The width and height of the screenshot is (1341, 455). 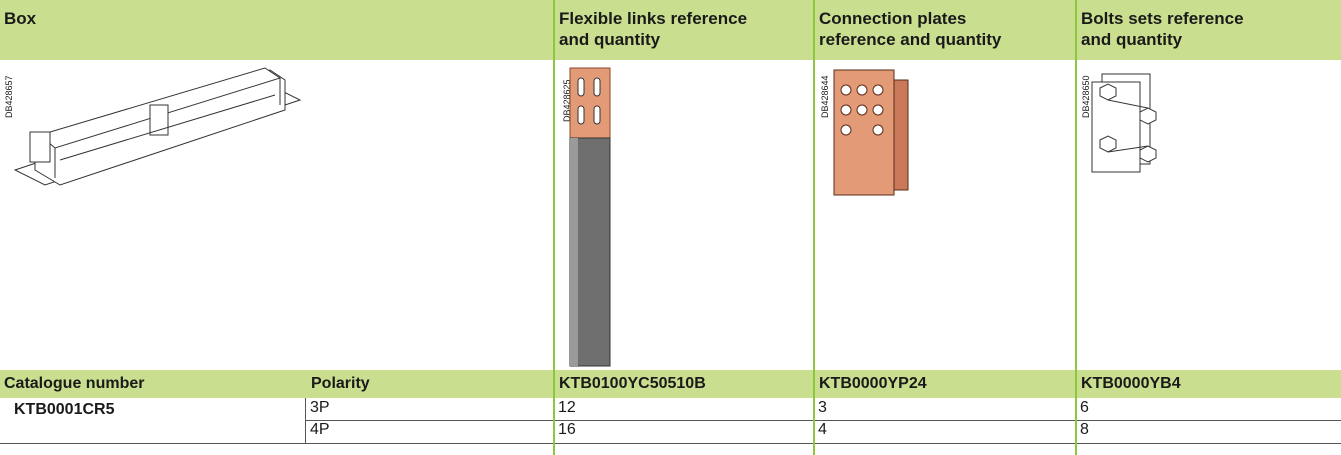 What do you see at coordinates (567, 429) in the screenshot?
I see `table-cell: 16` at bounding box center [567, 429].